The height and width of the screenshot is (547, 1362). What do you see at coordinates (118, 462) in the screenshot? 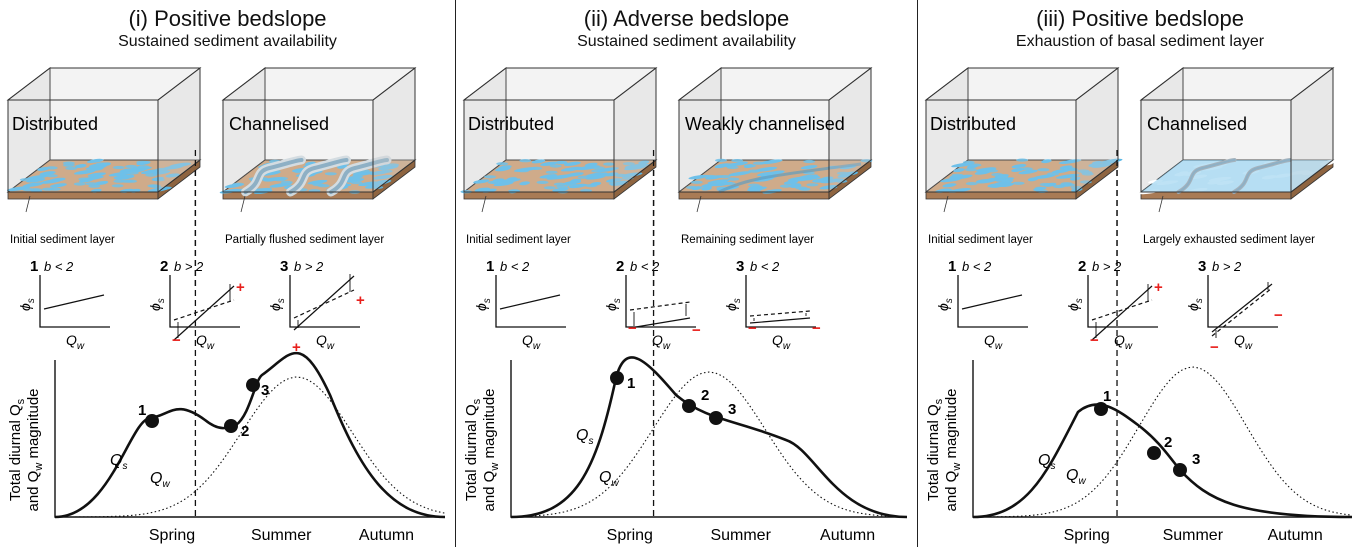
I see `qs-label: Qs` at bounding box center [118, 462].